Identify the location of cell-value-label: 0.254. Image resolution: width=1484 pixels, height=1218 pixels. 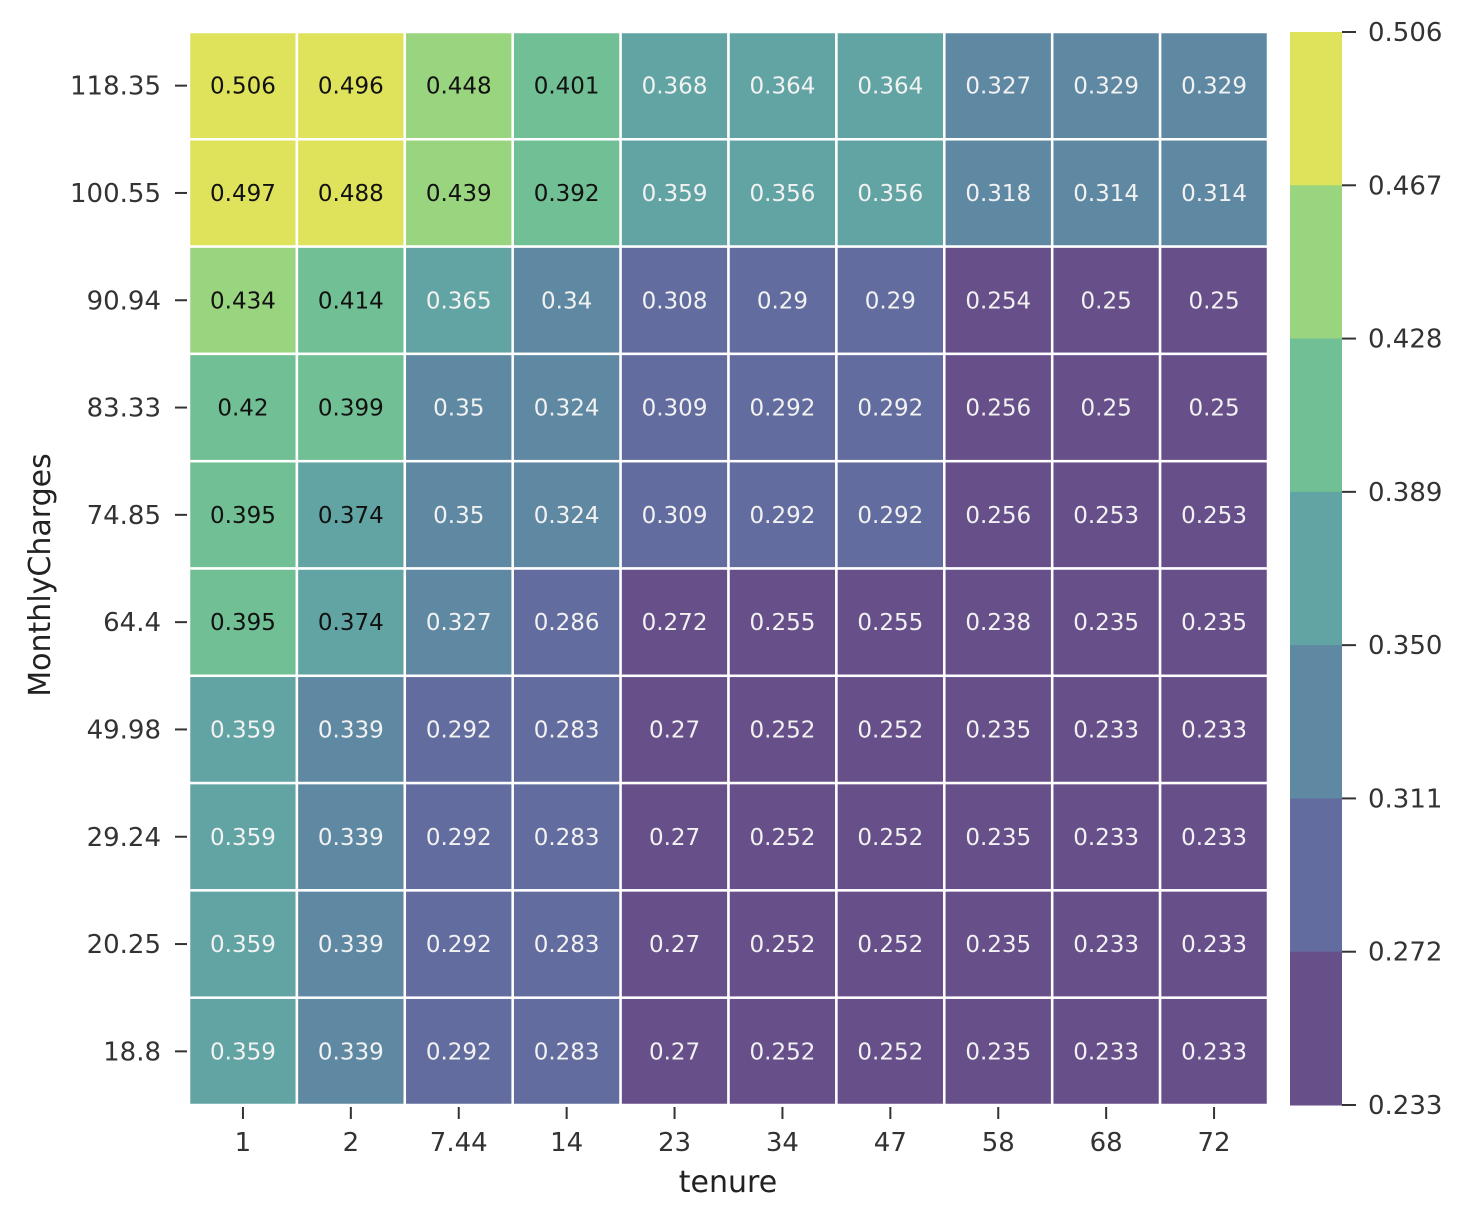
(998, 301).